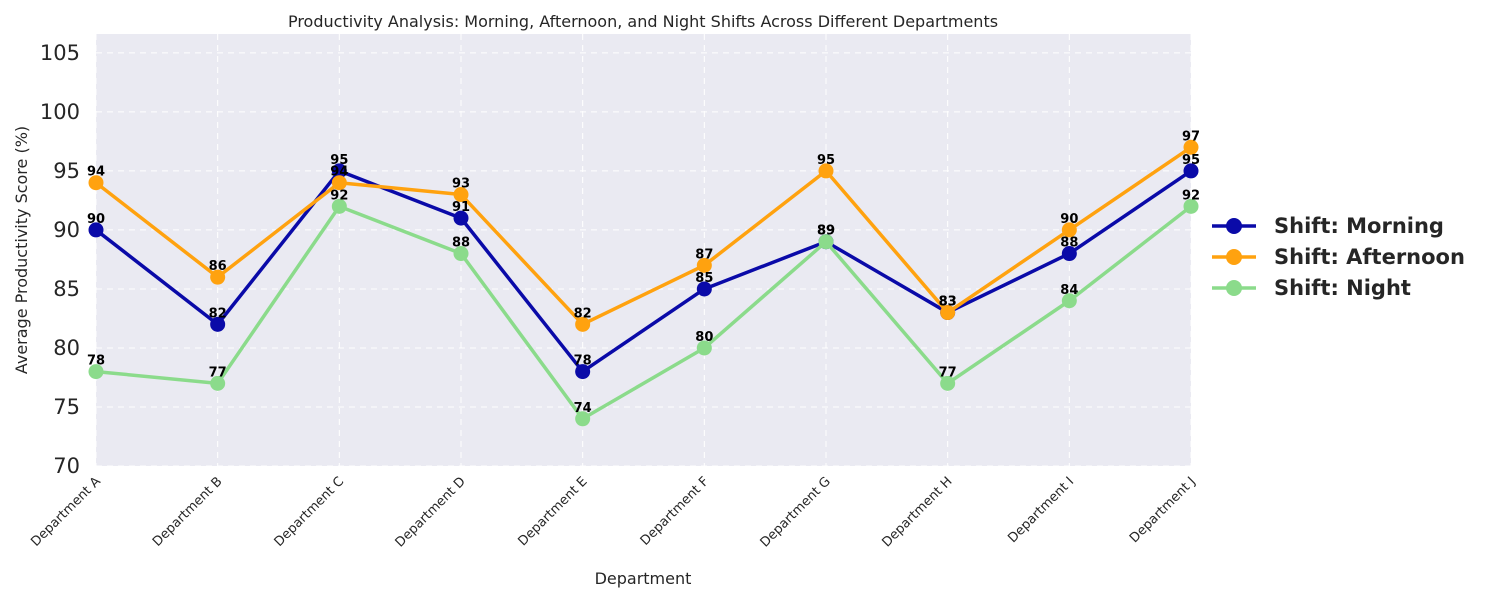  What do you see at coordinates (66, 171) in the screenshot?
I see `y-tick-label: 95` at bounding box center [66, 171].